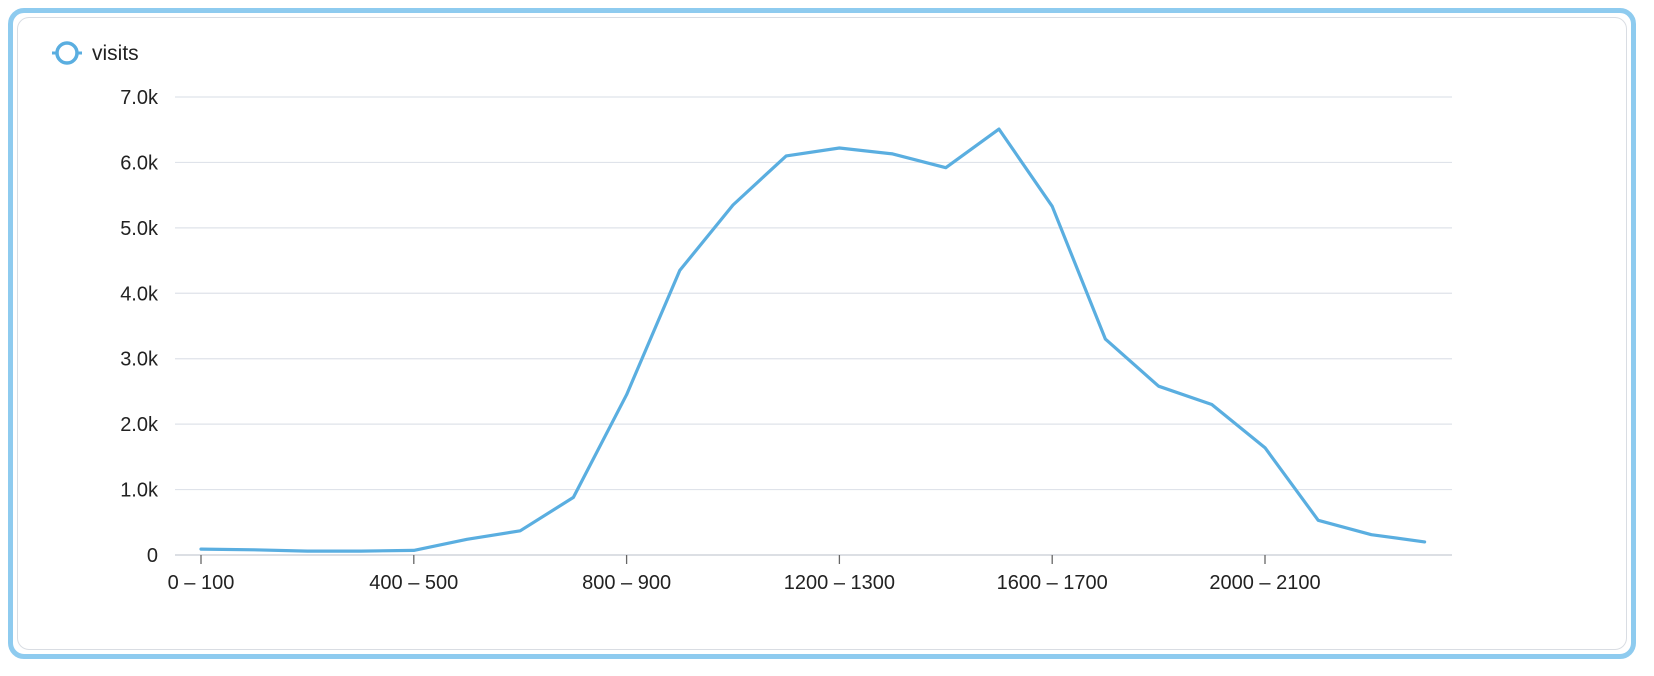  I want to click on x-tick-label: 0 – 100, so click(201, 583).